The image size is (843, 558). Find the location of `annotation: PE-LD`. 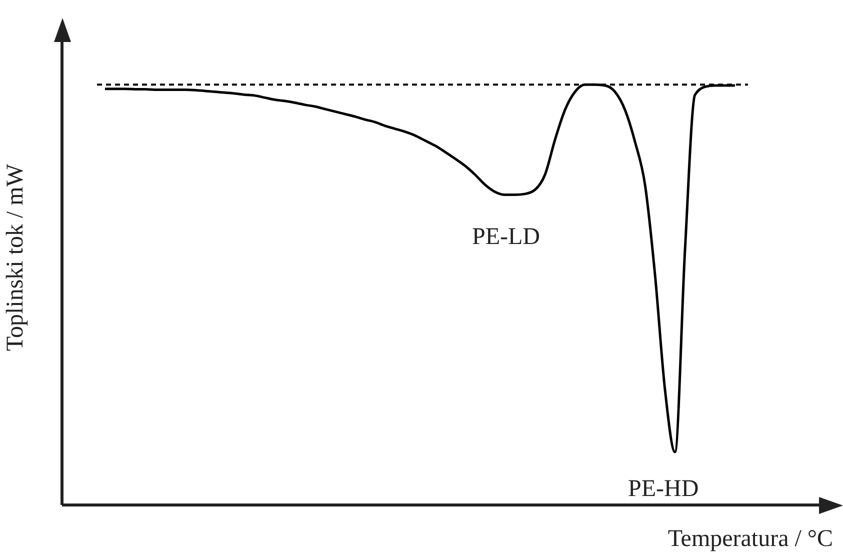

annotation: PE-LD is located at coordinates (506, 237).